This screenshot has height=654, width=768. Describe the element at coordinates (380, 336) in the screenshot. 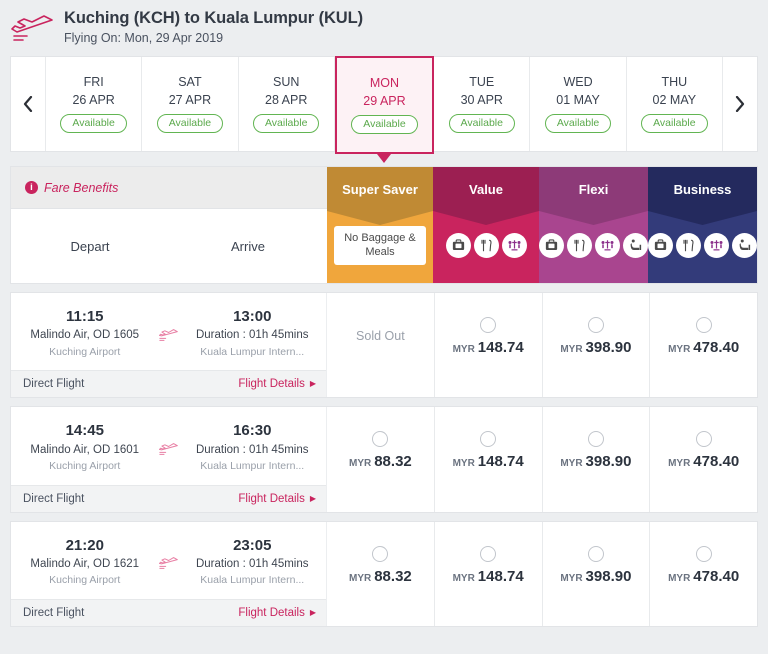

I see `sold-out-label: Sold Out` at that location.